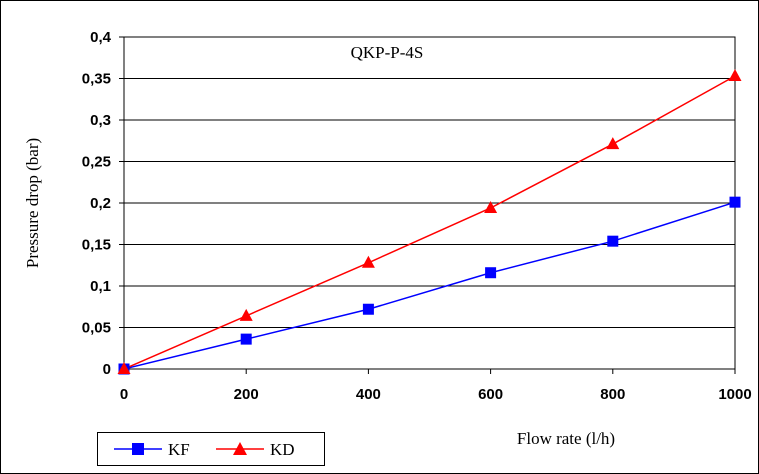 This screenshot has width=759, height=474. What do you see at coordinates (255, 449) in the screenshot?
I see `legend-entry-kd: KD` at bounding box center [255, 449].